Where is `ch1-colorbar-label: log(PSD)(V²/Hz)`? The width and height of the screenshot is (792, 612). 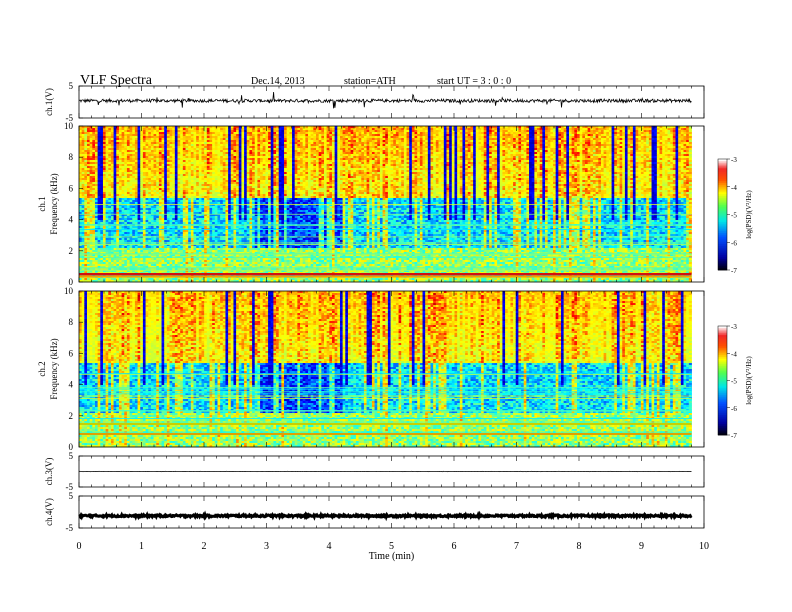
ch1-colorbar-label: log(PSD)(V²/Hz) is located at coordinates (749, 214).